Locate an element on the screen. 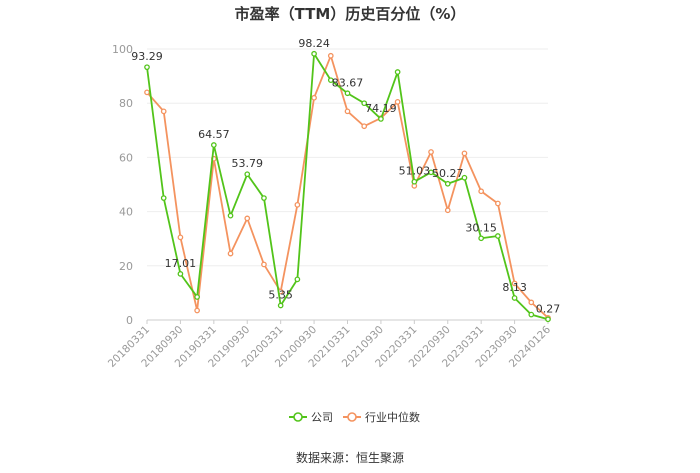  data-label: 50.27 is located at coordinates (448, 173).